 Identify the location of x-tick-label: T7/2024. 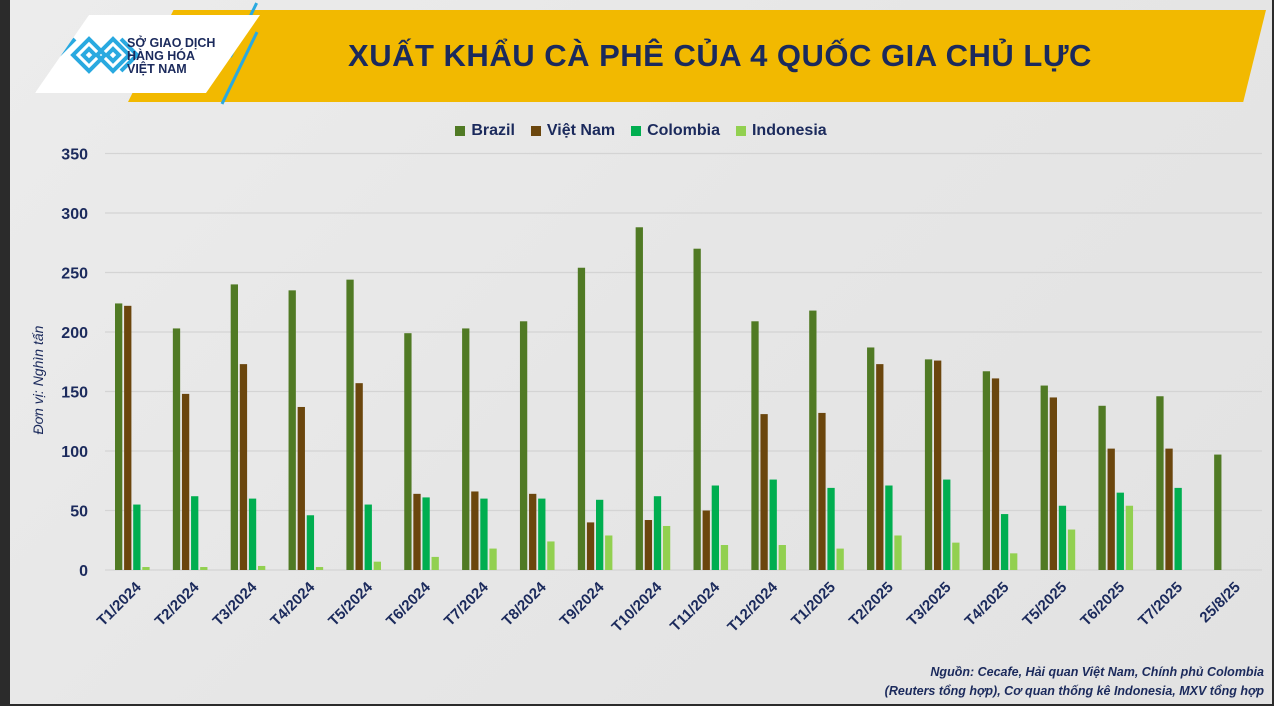
(466, 603).